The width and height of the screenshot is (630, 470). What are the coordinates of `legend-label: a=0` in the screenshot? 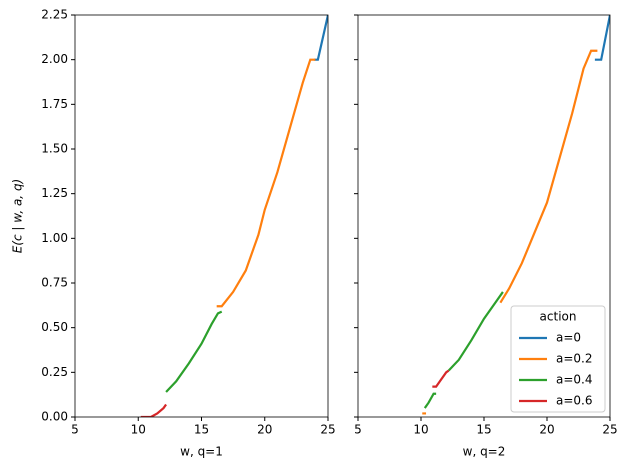 It's located at (568, 338).